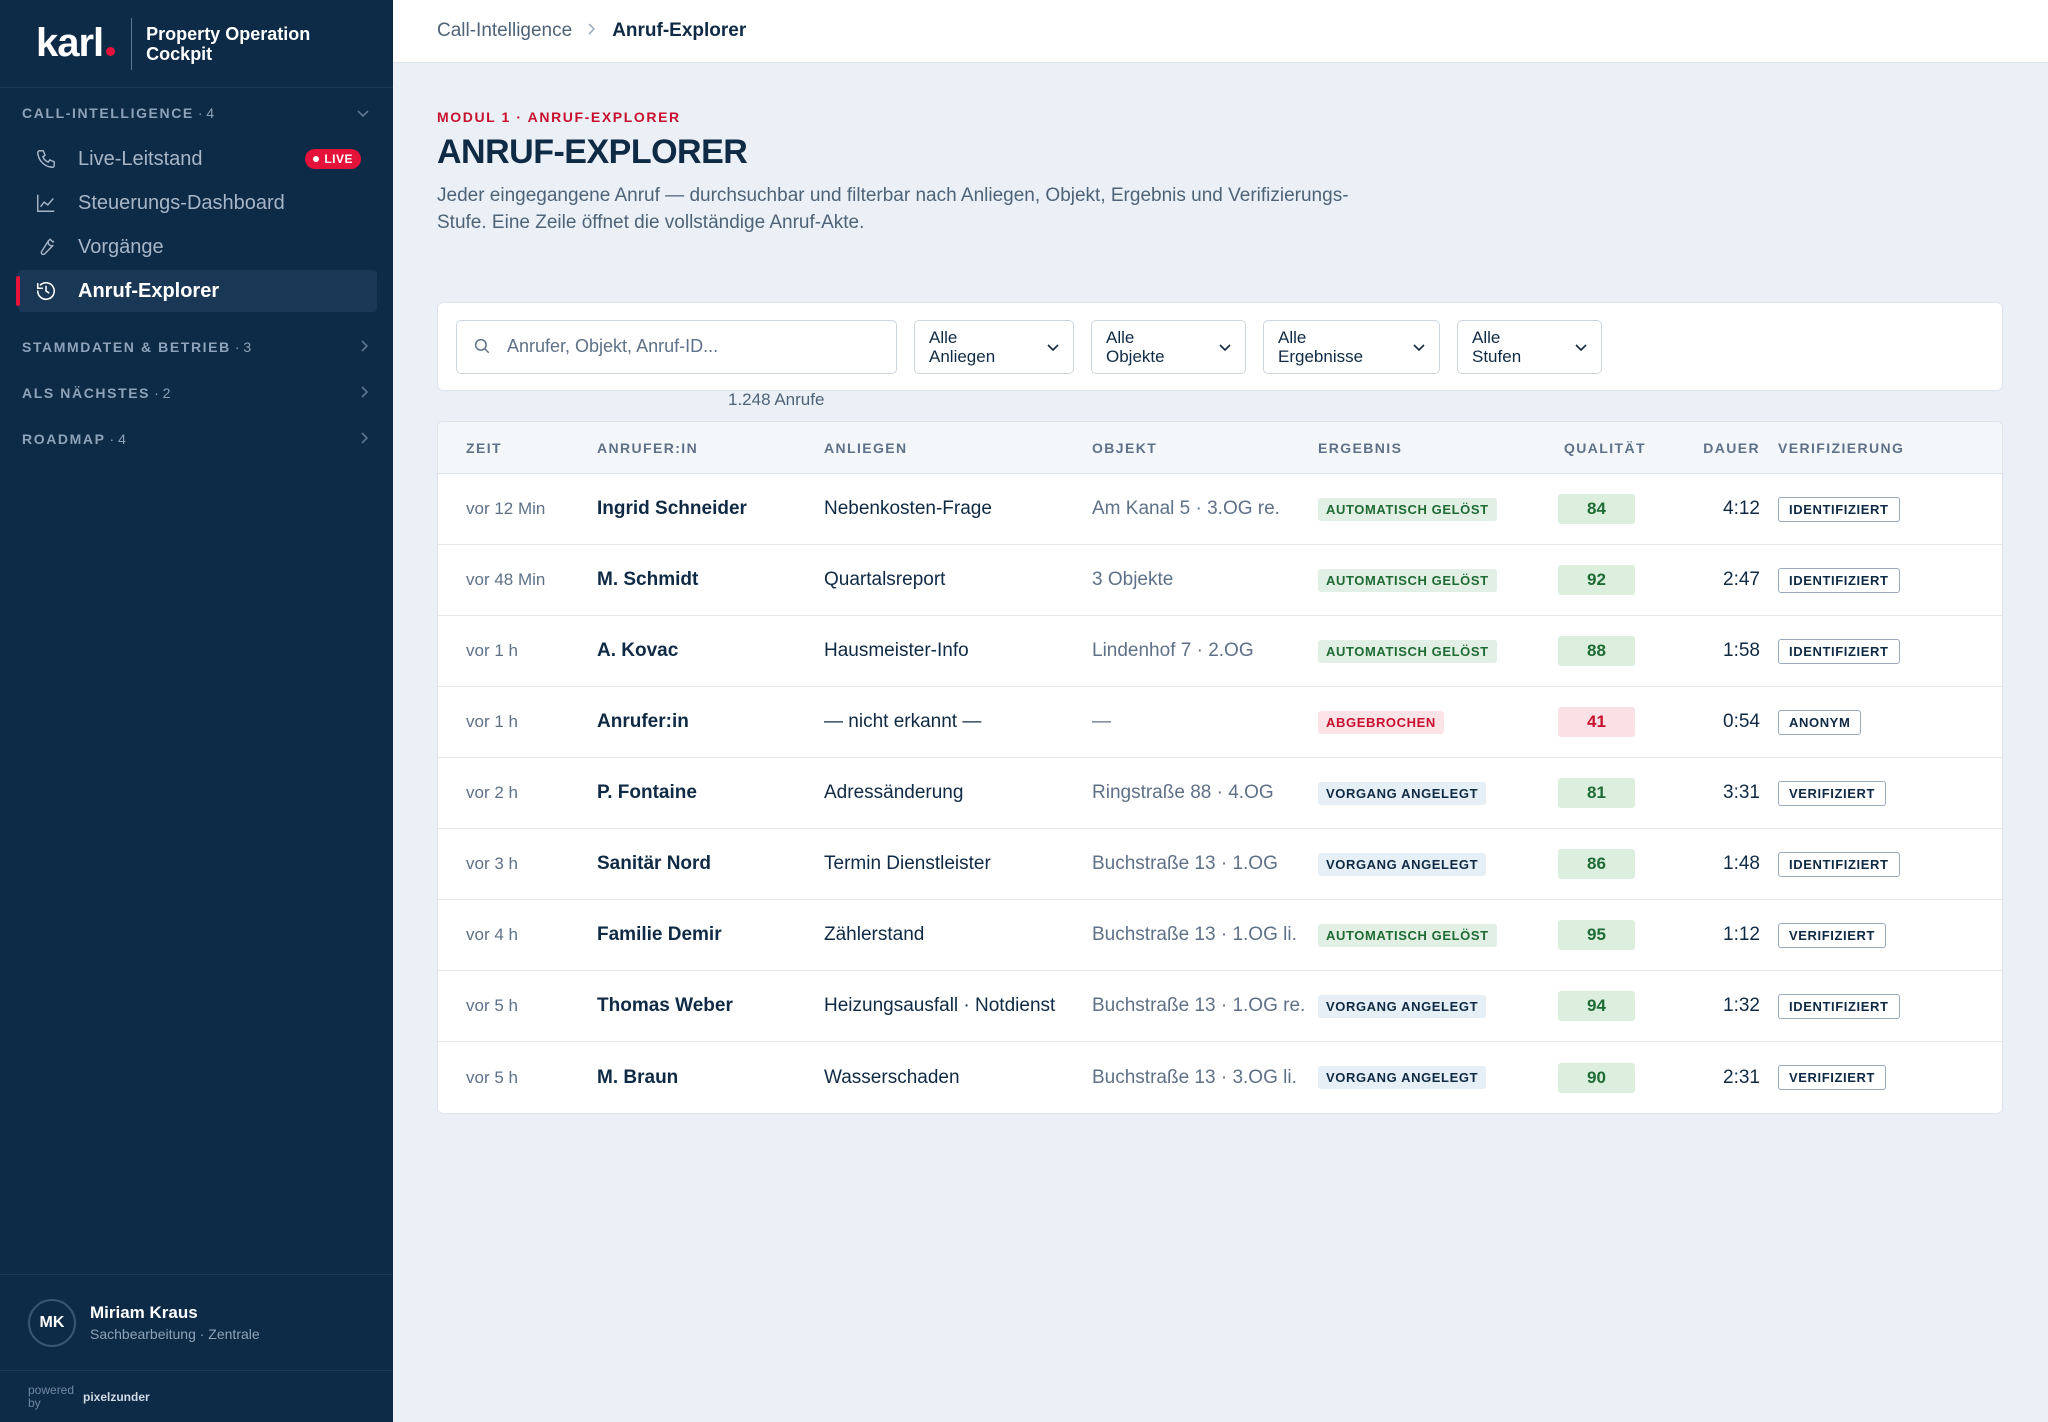  Describe the element at coordinates (1832, 1077) in the screenshot. I see `verification-badge: VERIFIZIERT` at that location.